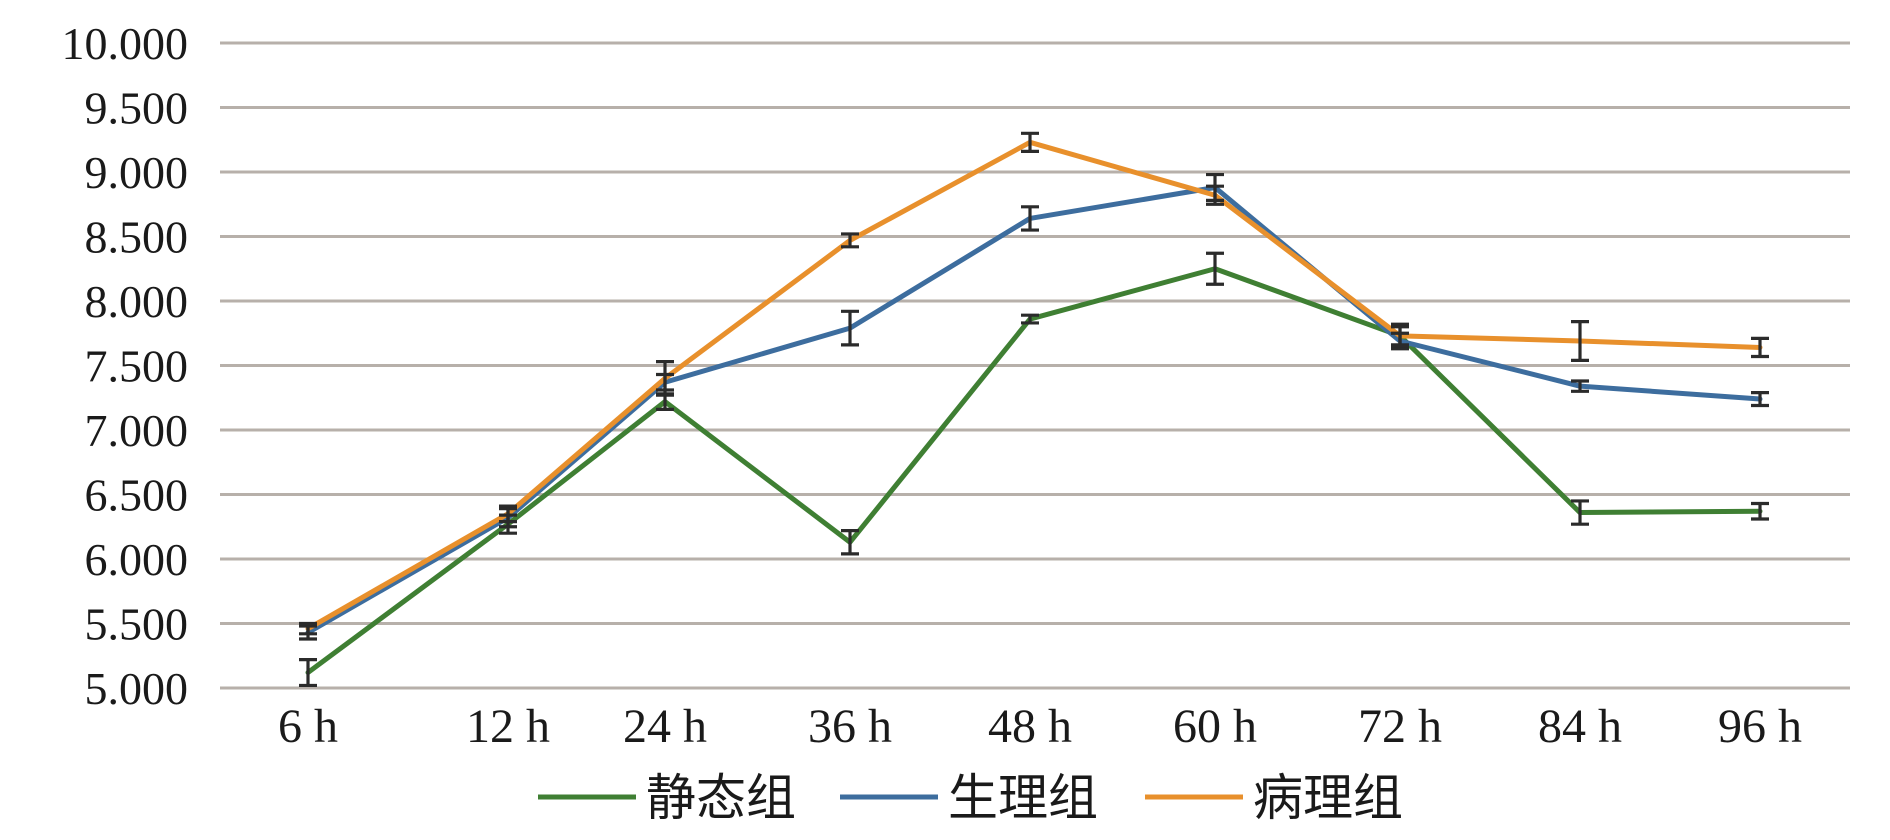  Describe the element at coordinates (1030, 726) in the screenshot. I see `x-tick-label: 48 h` at that location.